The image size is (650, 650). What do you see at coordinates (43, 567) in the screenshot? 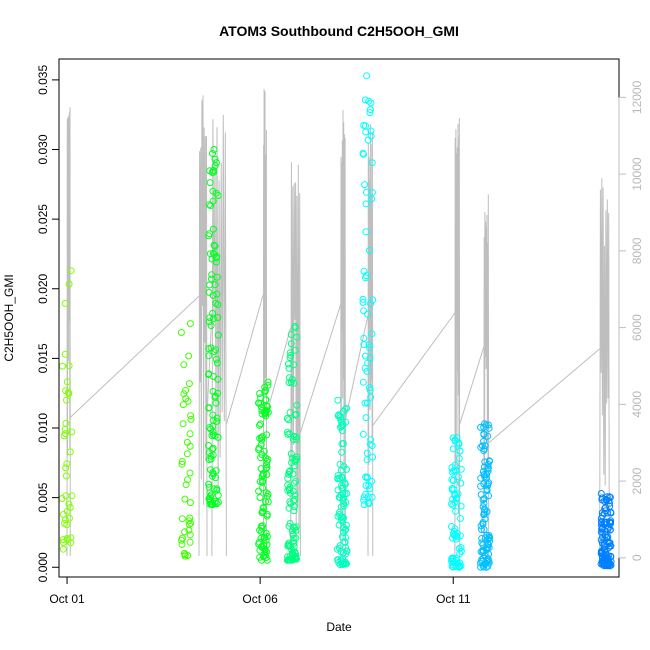
I see `y-tick-label: 0.000` at bounding box center [43, 567].